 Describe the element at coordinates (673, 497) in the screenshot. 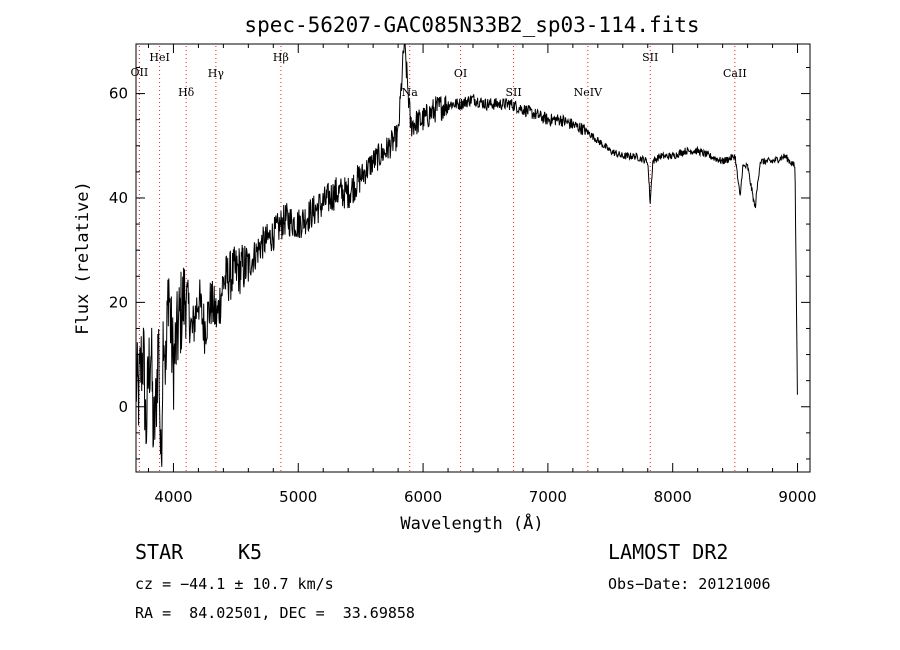

I see `x-tick-label: 8000` at that location.